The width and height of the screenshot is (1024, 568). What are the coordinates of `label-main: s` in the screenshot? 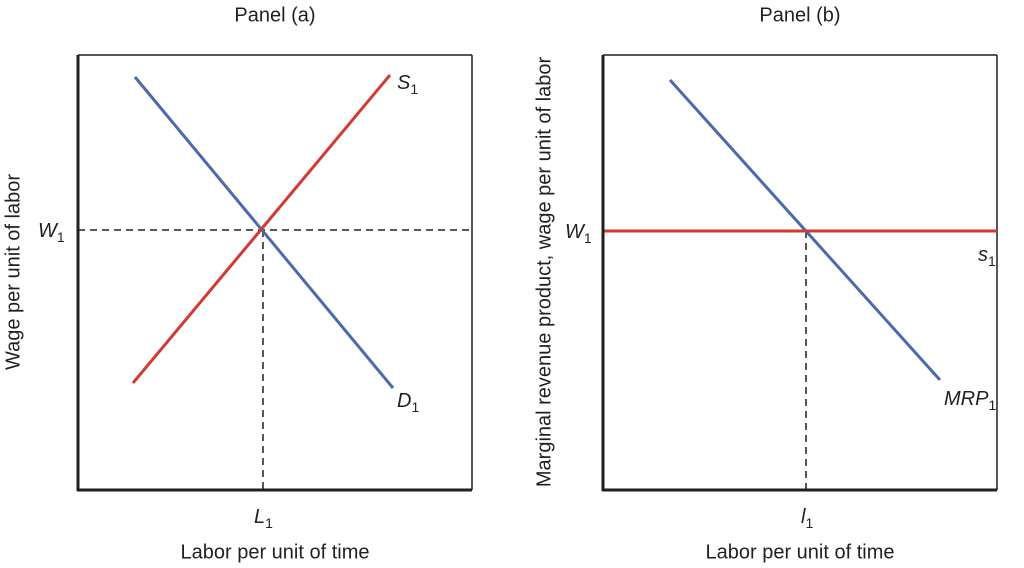 It's located at (983, 255).